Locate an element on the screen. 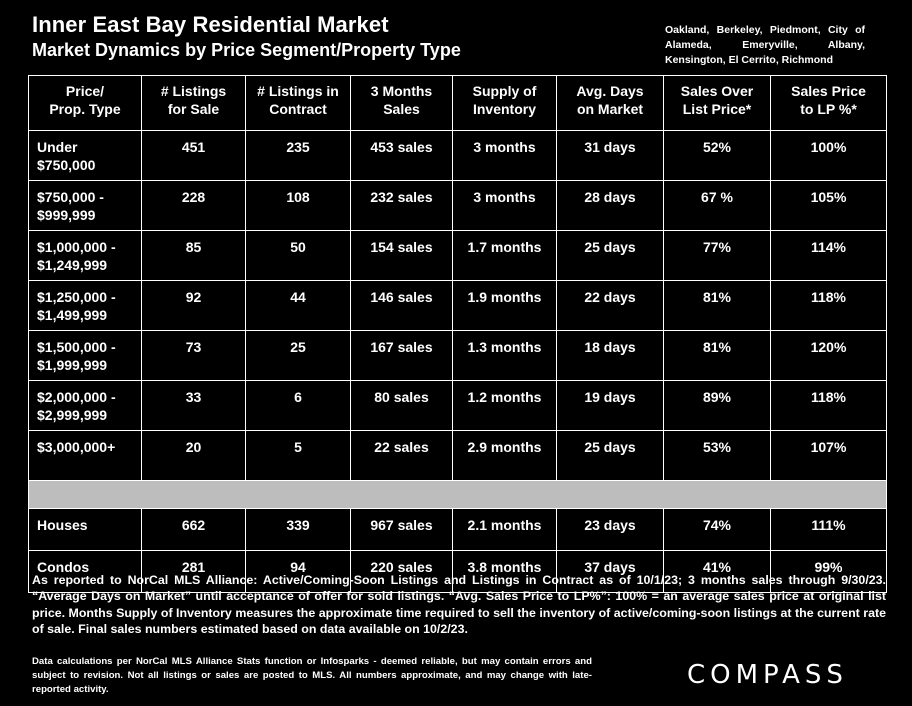 The height and width of the screenshot is (706, 912). row-label: $750,000 - $999,999 is located at coordinates (85, 205).